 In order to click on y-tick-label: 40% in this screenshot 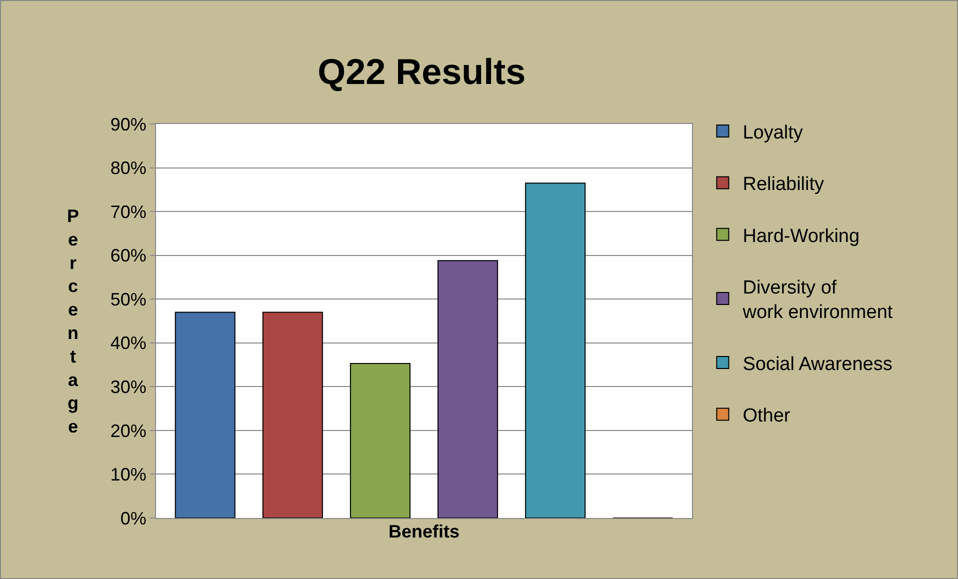, I will do `click(128, 343)`.